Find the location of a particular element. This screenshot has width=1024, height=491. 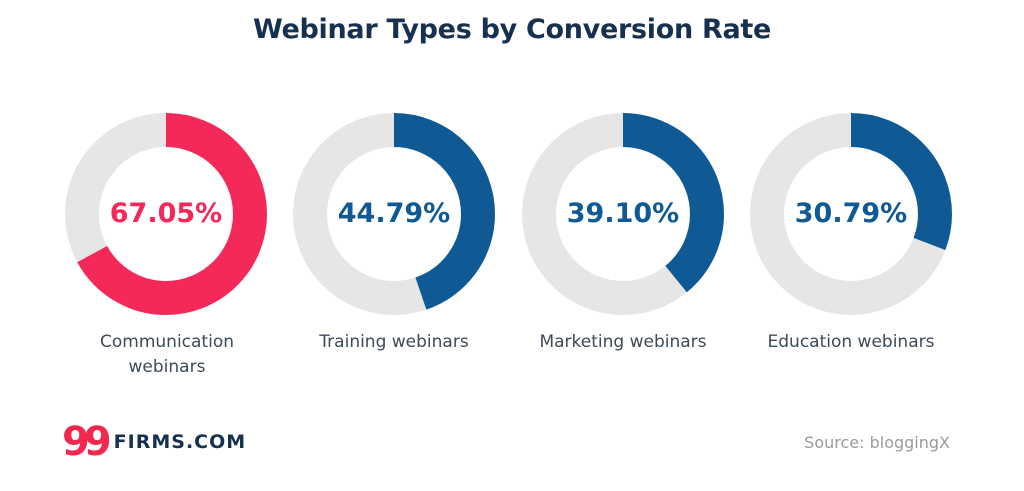

donut-arc-education is located at coordinates (851, 214).